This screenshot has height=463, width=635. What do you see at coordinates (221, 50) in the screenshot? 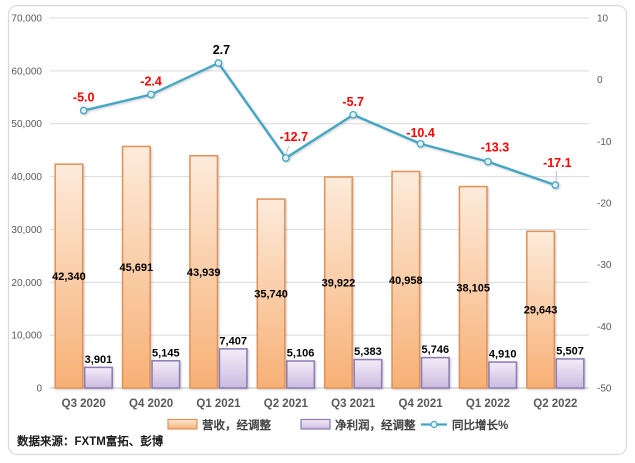
I see `yoy-growth-value-label: 2.7` at bounding box center [221, 50].